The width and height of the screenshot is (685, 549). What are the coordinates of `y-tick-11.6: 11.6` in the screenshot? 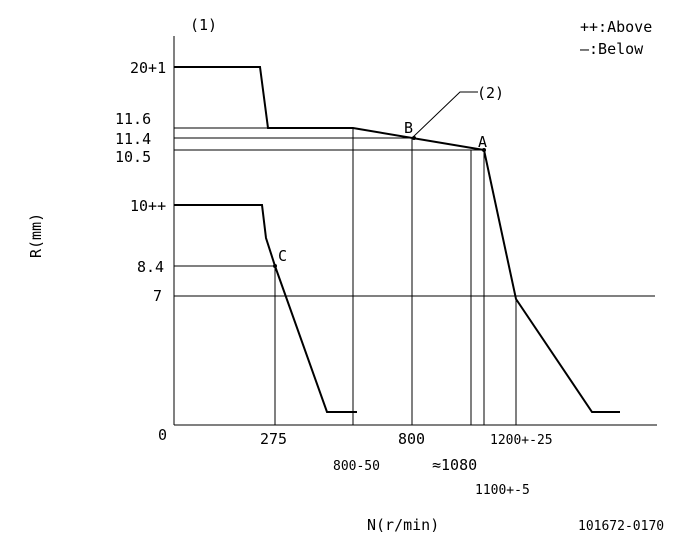 It's located at (133, 119).